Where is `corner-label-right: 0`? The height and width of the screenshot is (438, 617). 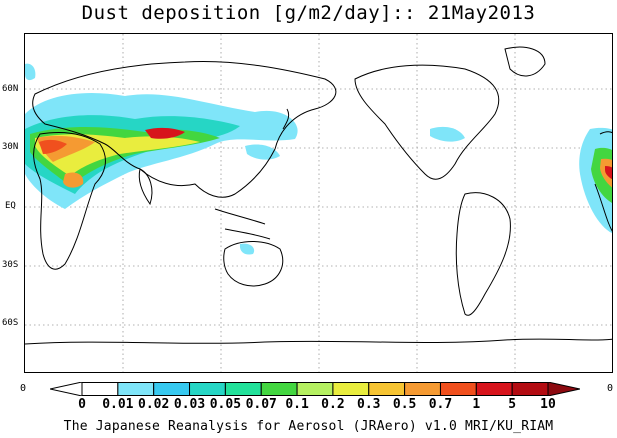
corner-label-right: 0 is located at coordinates (610, 388).